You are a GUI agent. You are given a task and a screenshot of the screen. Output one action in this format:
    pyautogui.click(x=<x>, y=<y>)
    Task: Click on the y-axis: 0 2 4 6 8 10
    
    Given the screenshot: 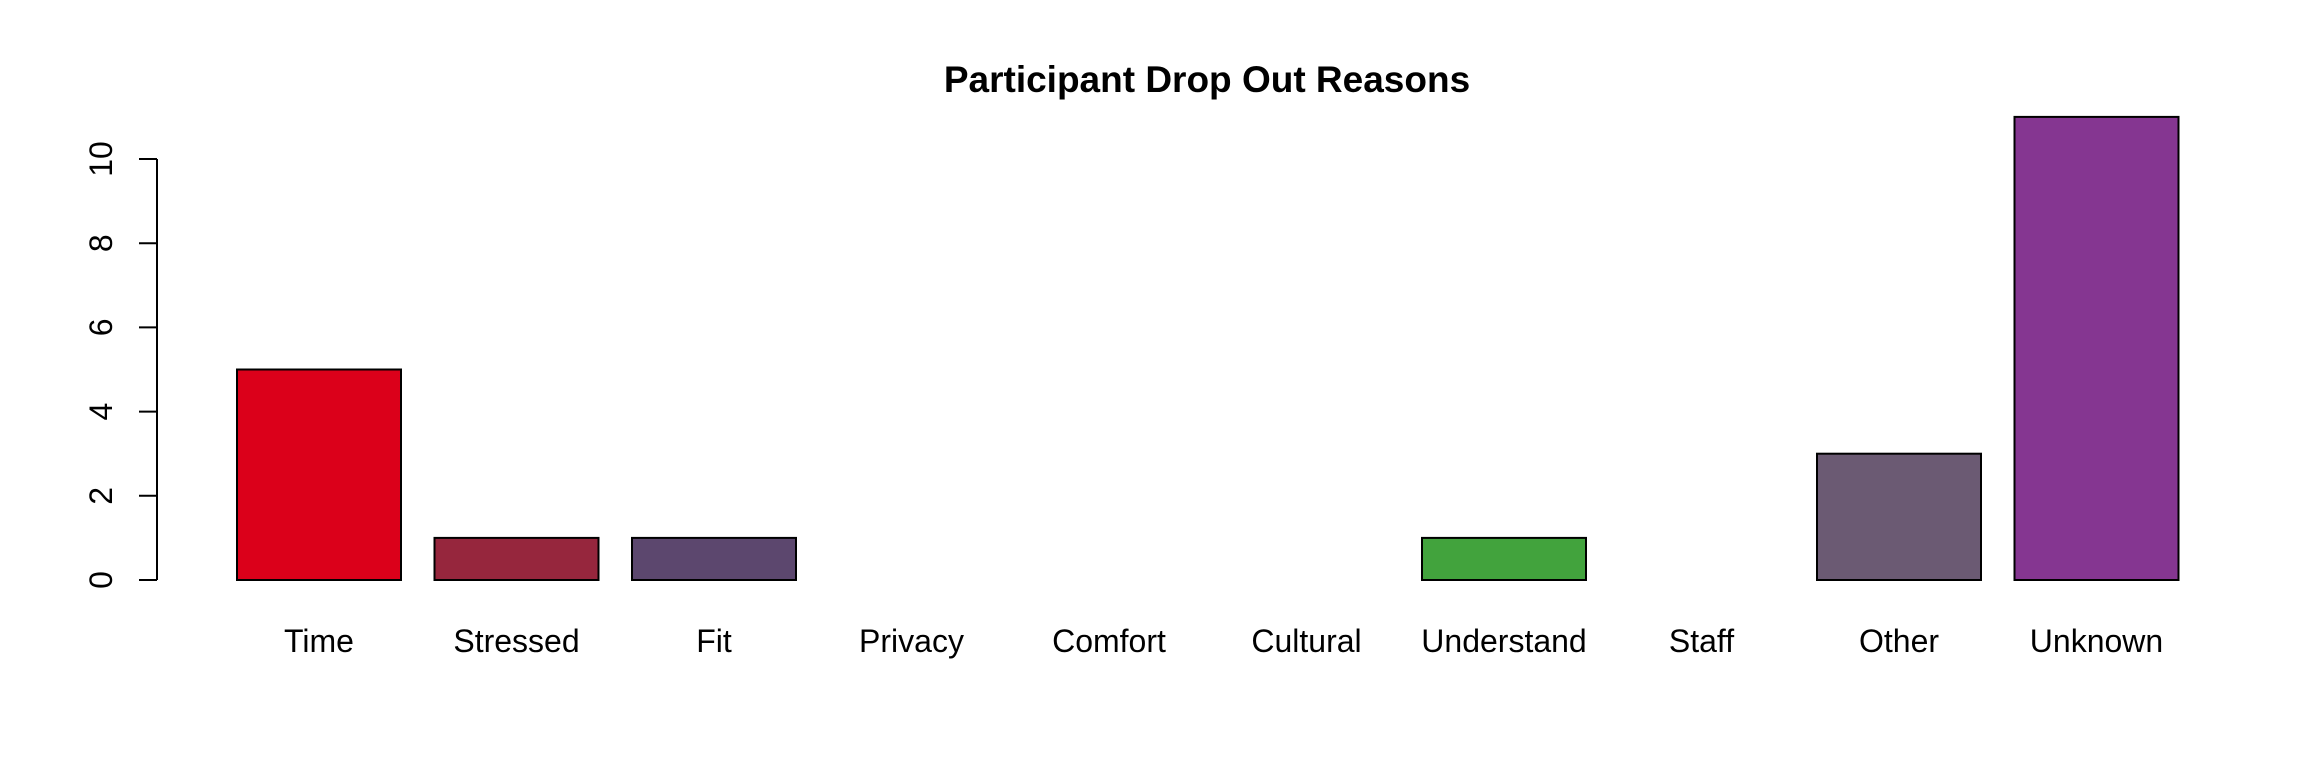 What is the action you would take?
    pyautogui.click(x=120, y=365)
    